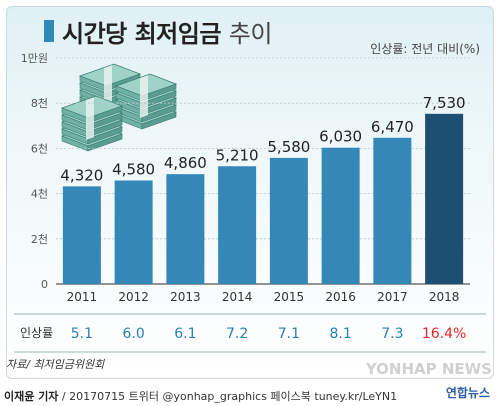 This screenshot has width=500, height=406. Describe the element at coordinates (49, 31) in the screenshot. I see `title-accent-bar` at that location.